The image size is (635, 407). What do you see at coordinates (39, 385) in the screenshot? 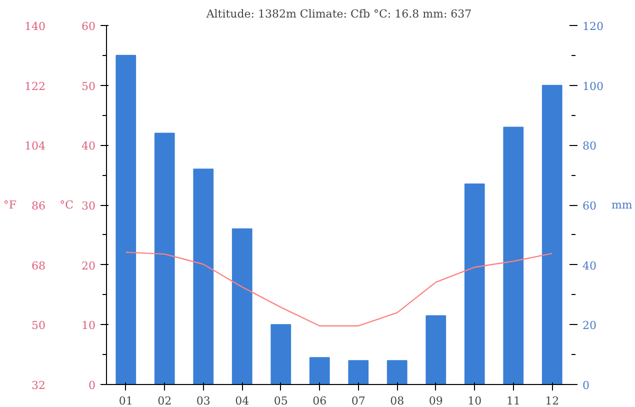
I see `y3-tick-label: 32` at bounding box center [39, 385].